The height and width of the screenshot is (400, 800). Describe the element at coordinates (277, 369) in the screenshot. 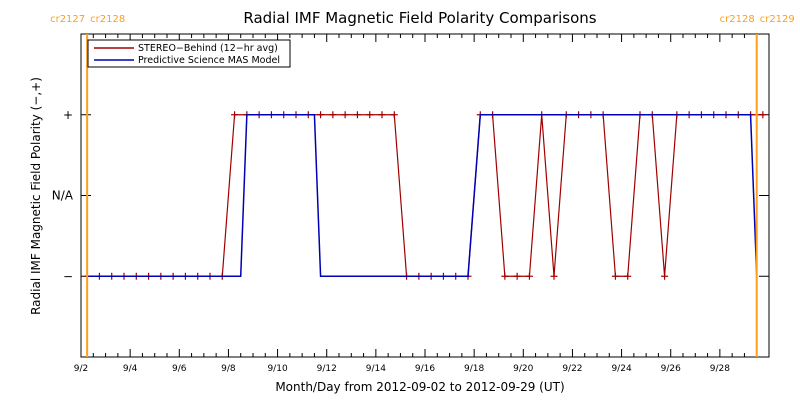

I see `x-tick-label: 9/10` at that location.